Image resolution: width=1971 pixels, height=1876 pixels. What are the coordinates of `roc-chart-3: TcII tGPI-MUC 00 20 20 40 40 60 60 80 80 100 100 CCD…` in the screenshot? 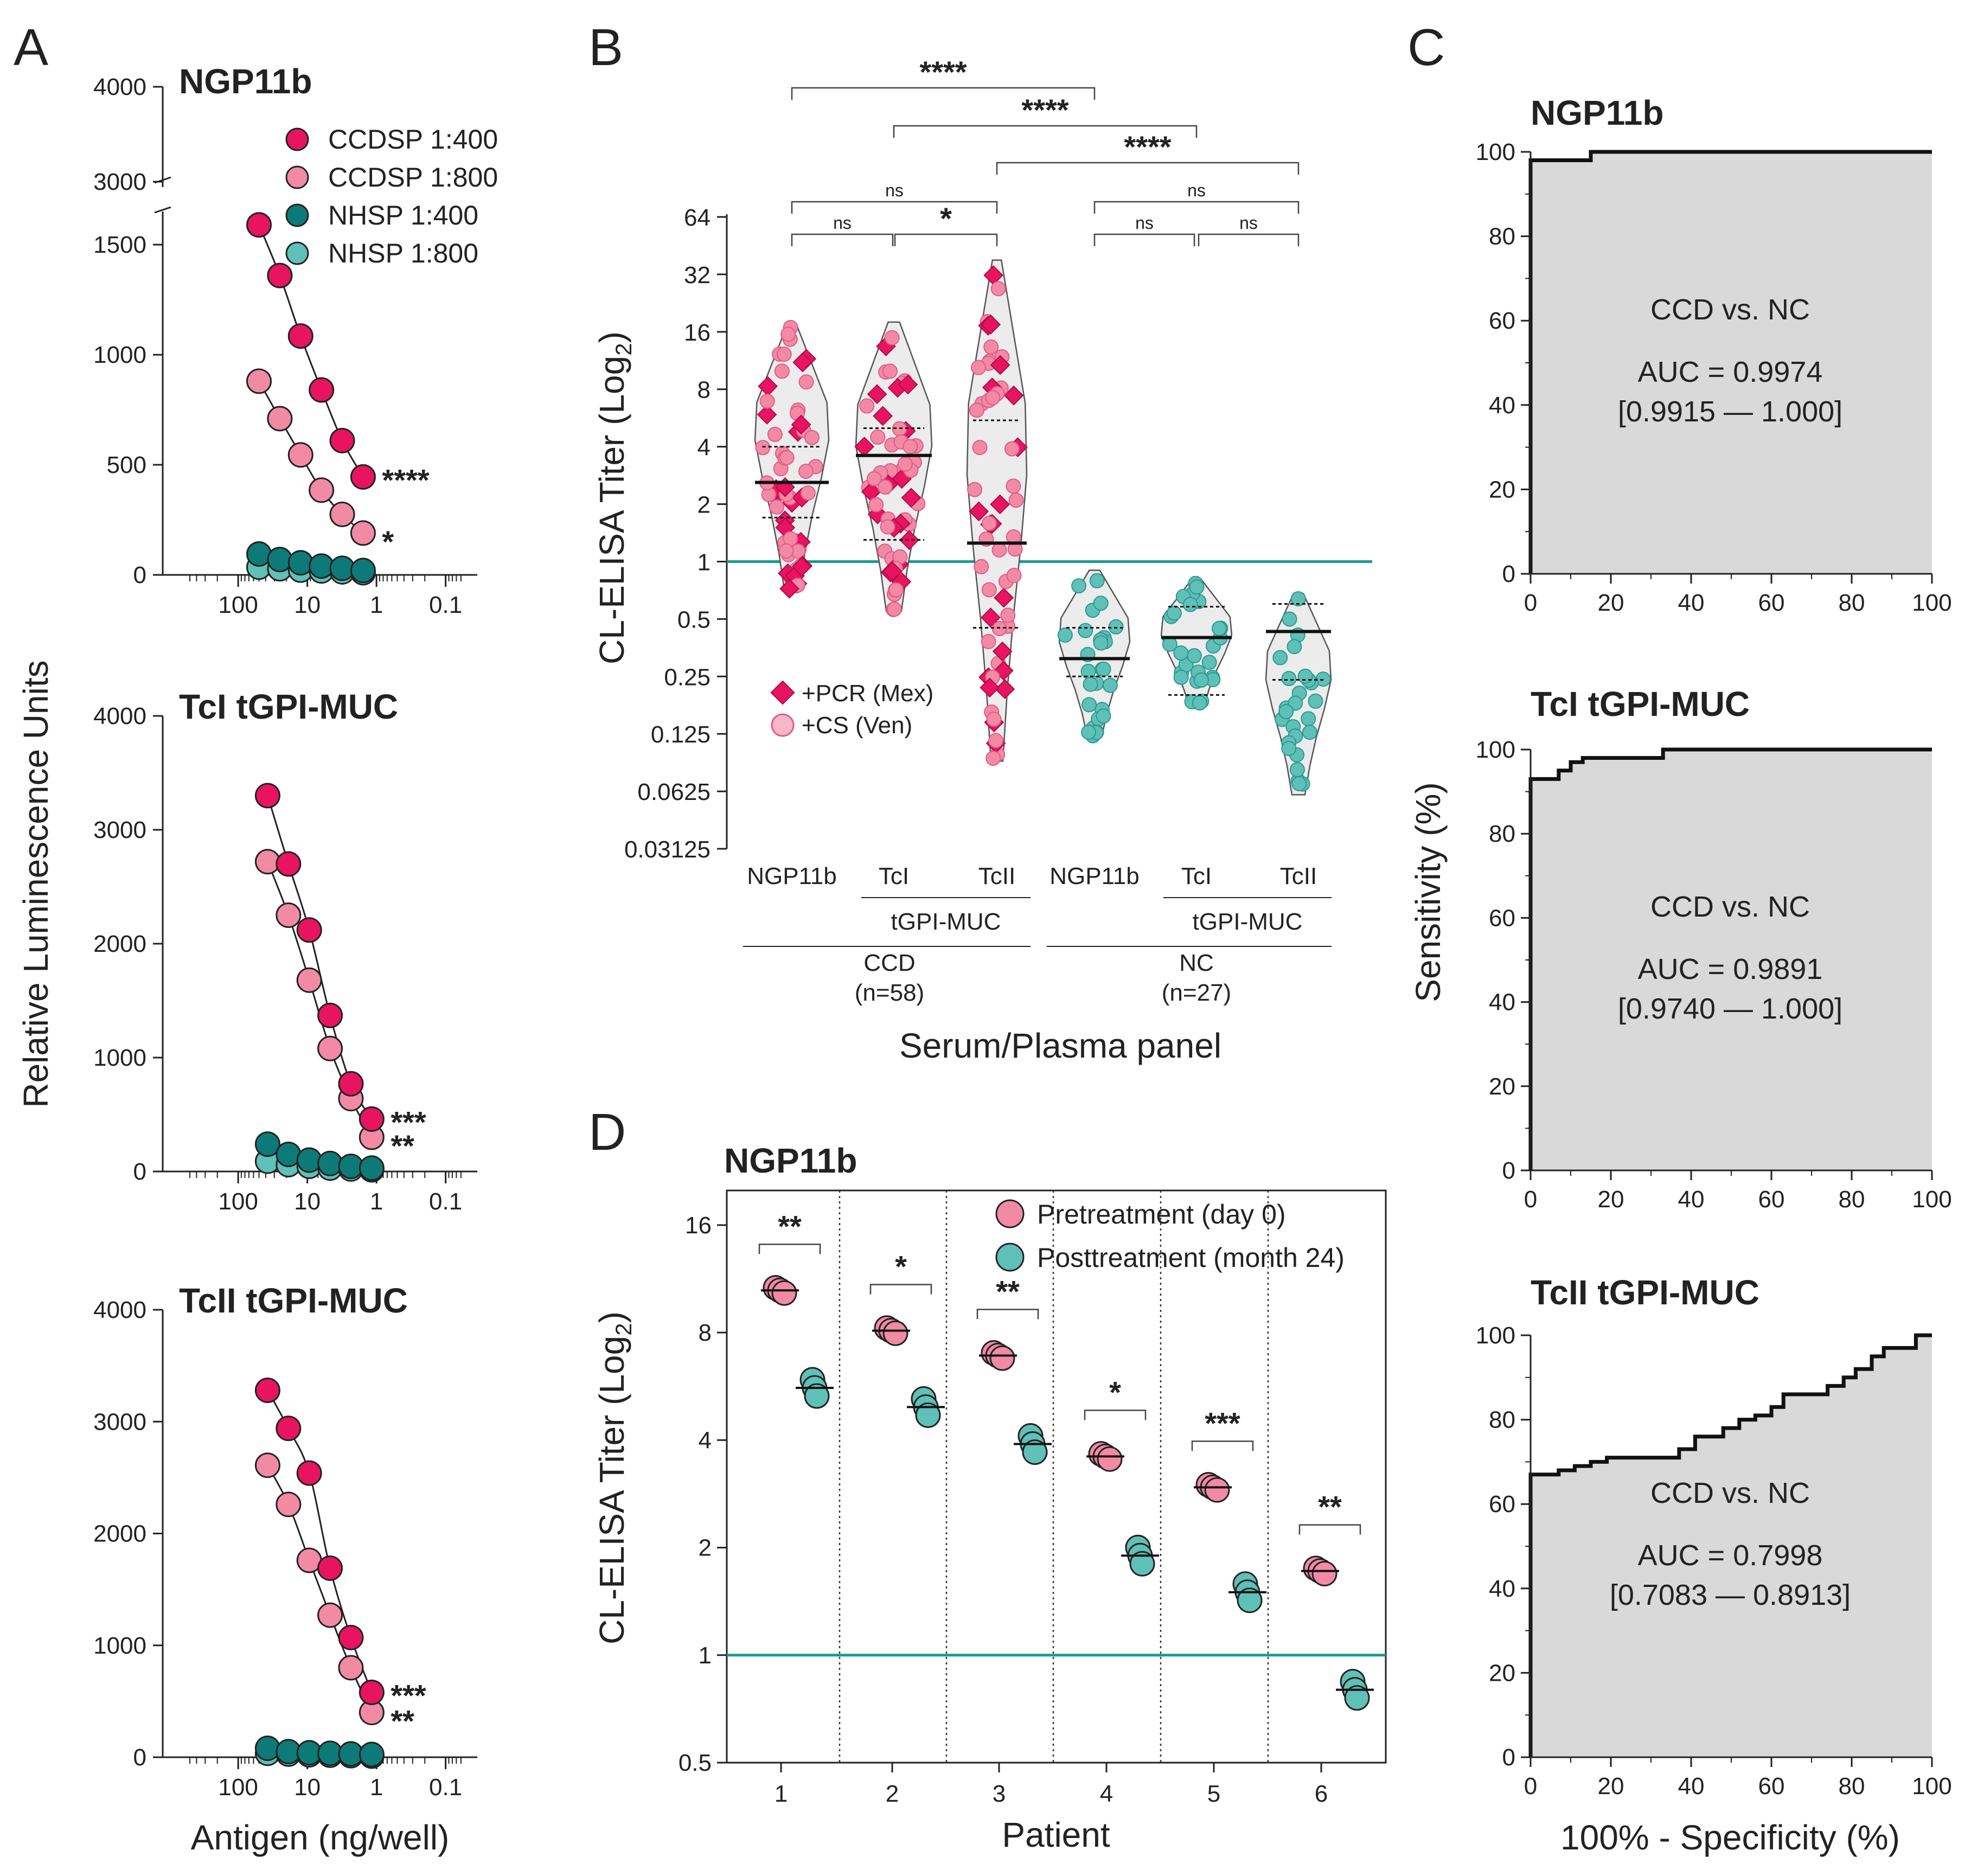 It's located at (1714, 1536).